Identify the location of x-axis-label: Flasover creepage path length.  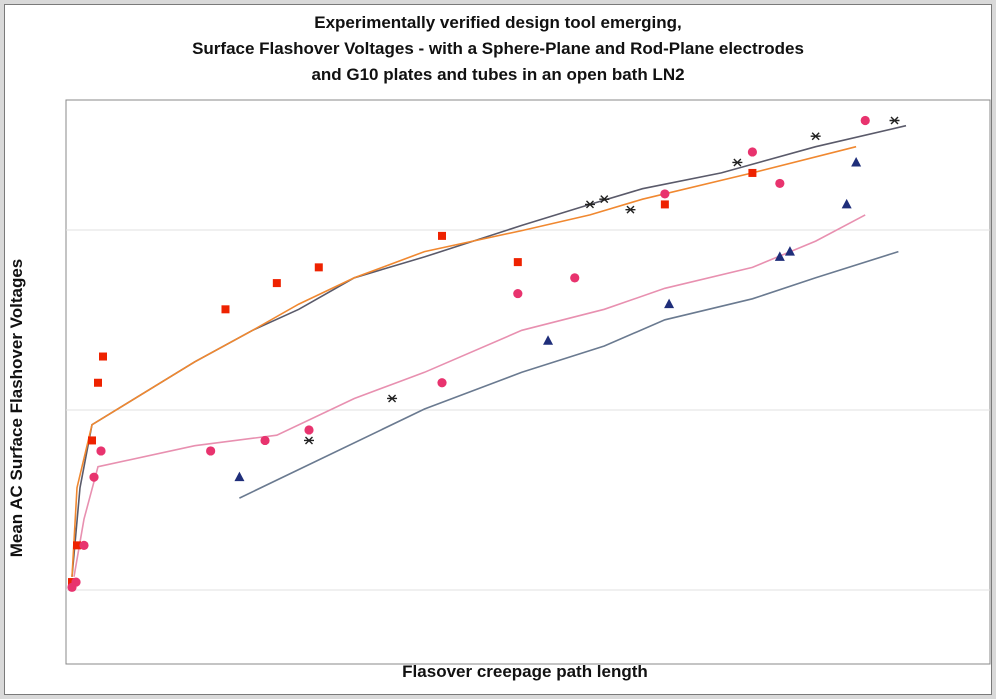
(525, 671).